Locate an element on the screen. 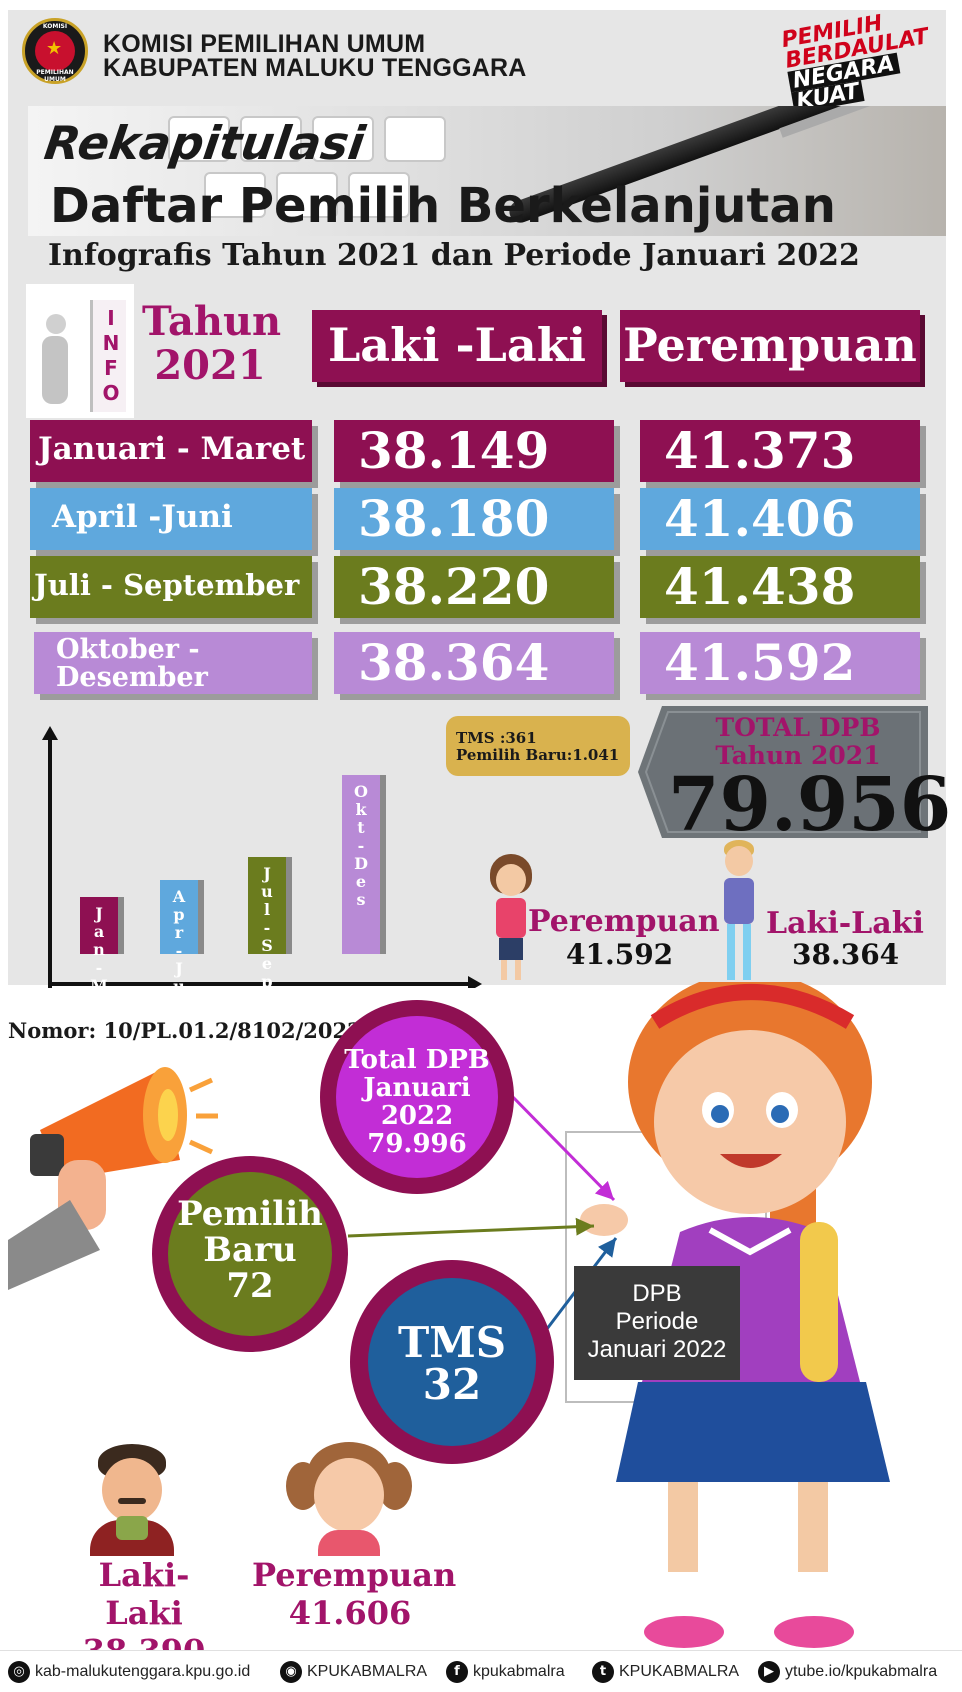 Image resolution: width=962 pixels, height=1692 pixels. male-label-2021: Laki-Laki is located at coordinates (845, 923).